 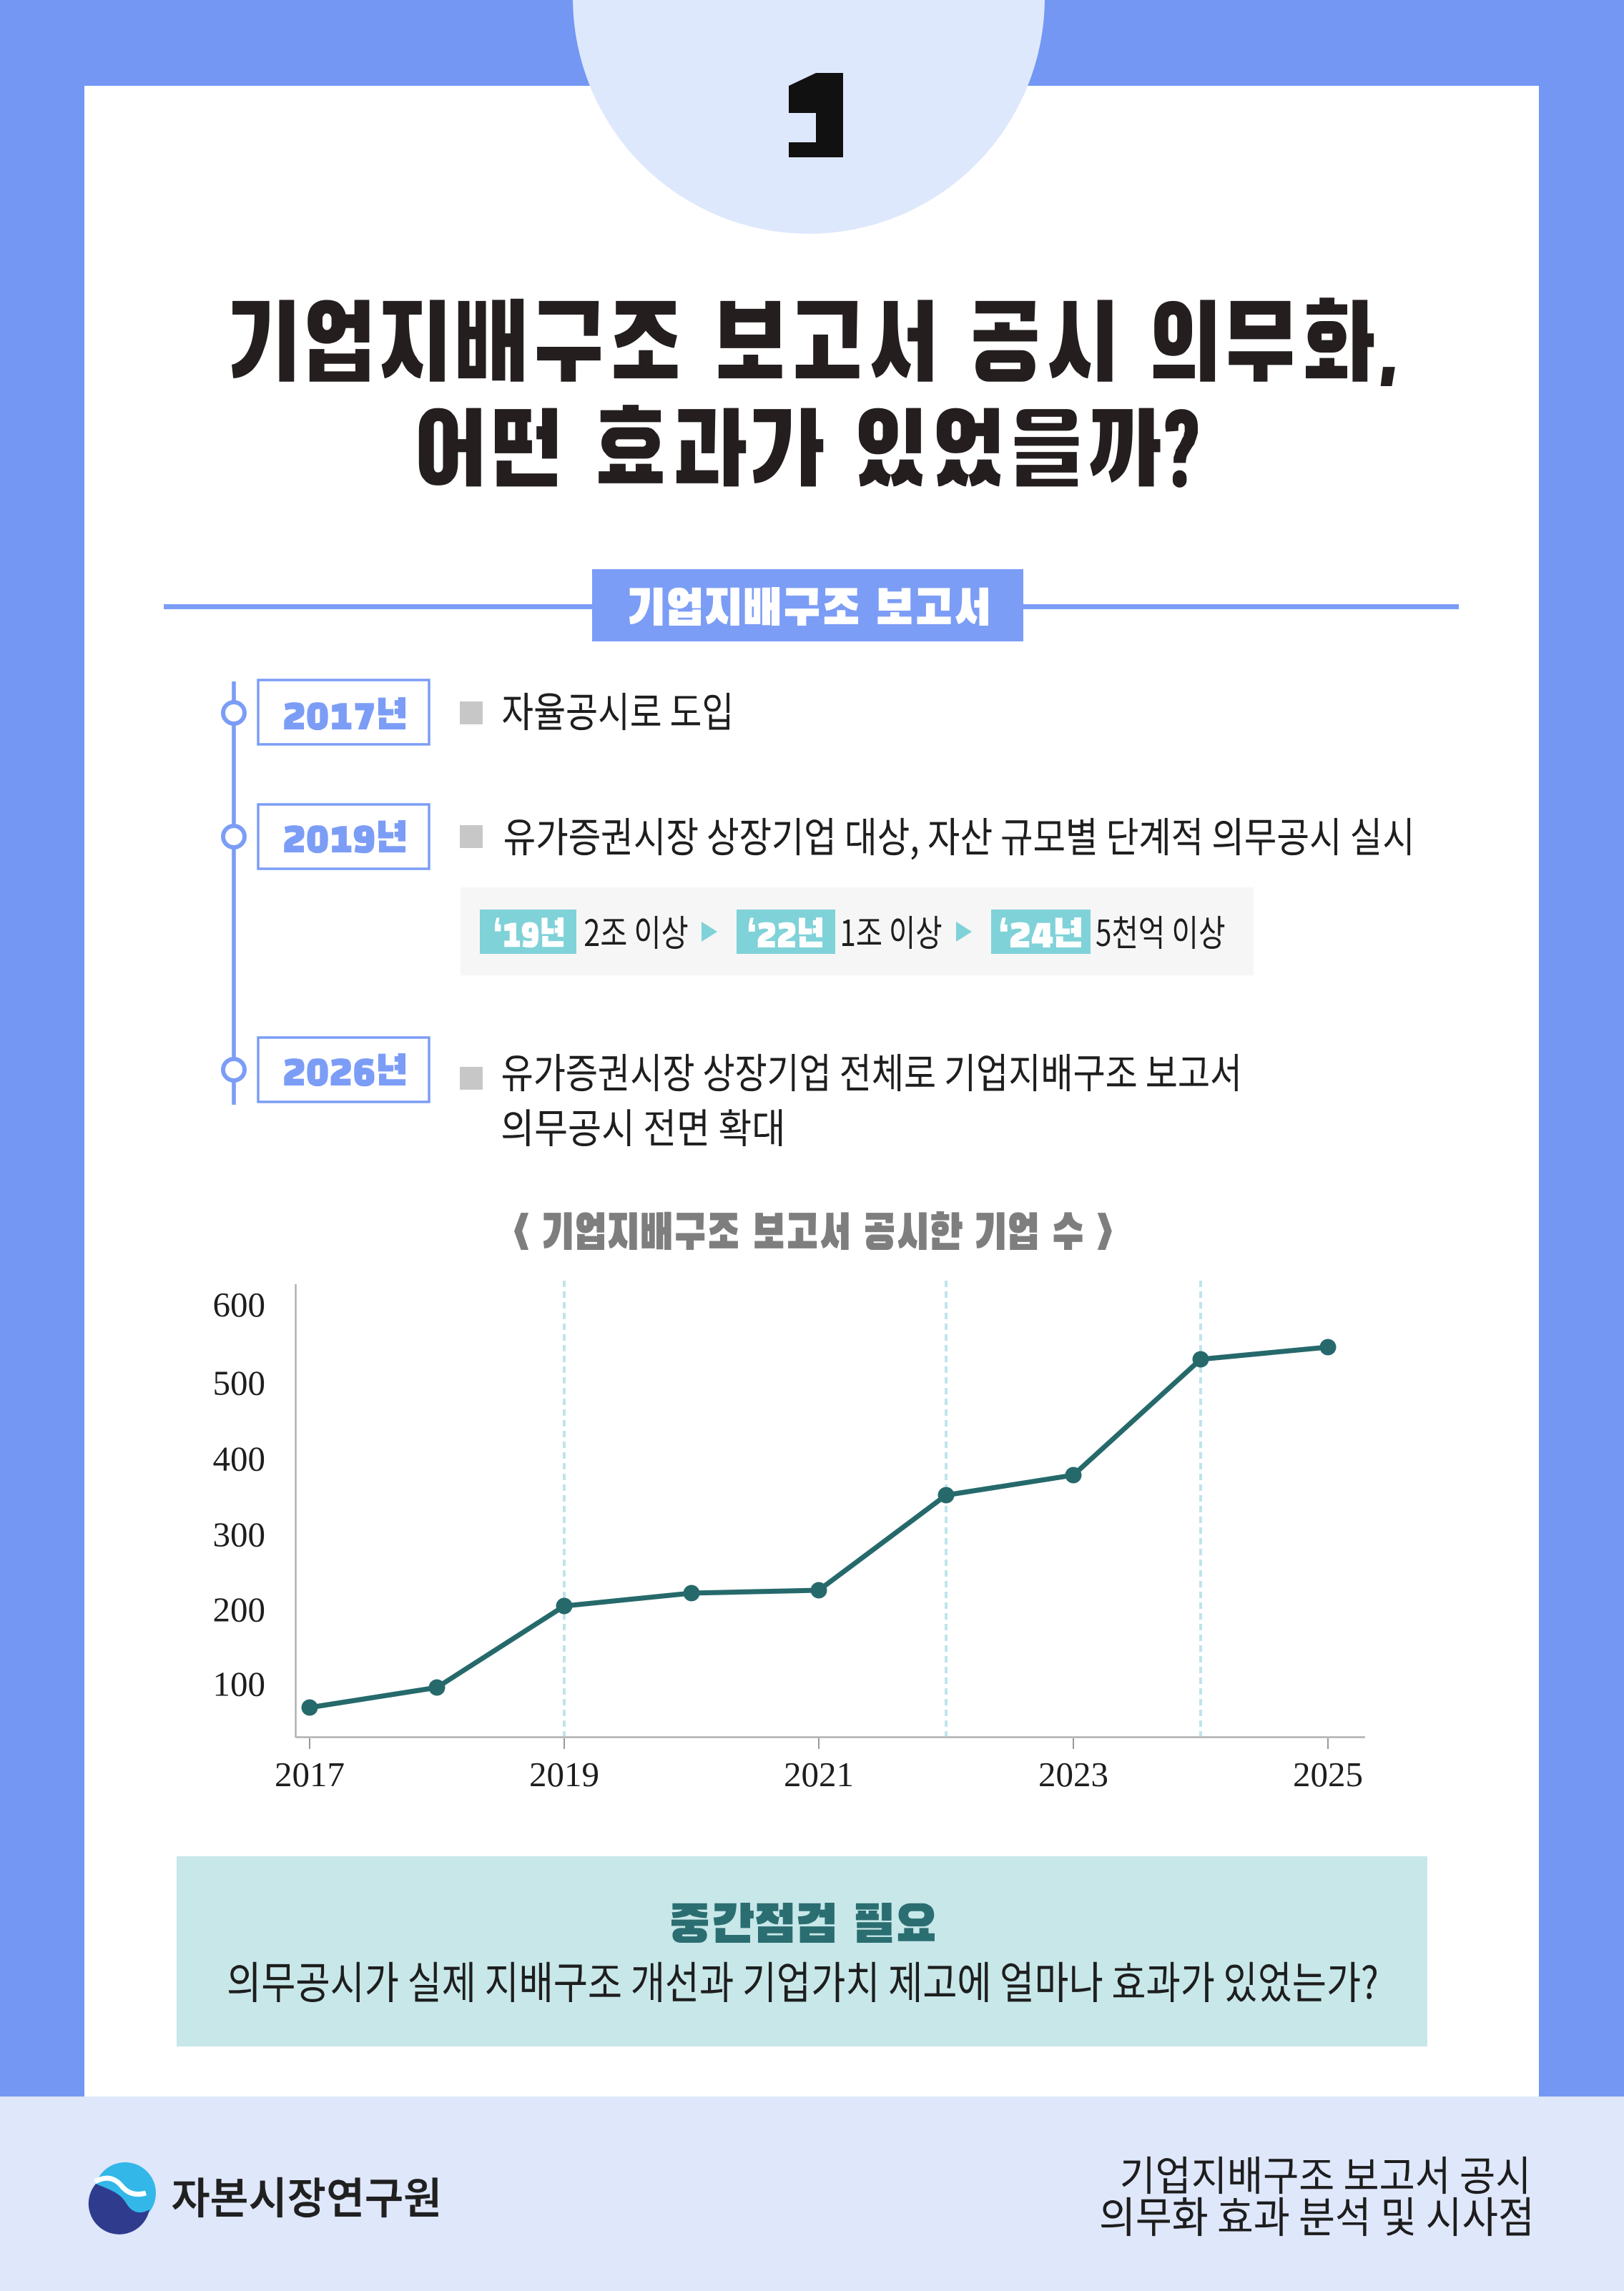 What do you see at coordinates (239, 1459) in the screenshot?
I see `svg-text: 400` at bounding box center [239, 1459].